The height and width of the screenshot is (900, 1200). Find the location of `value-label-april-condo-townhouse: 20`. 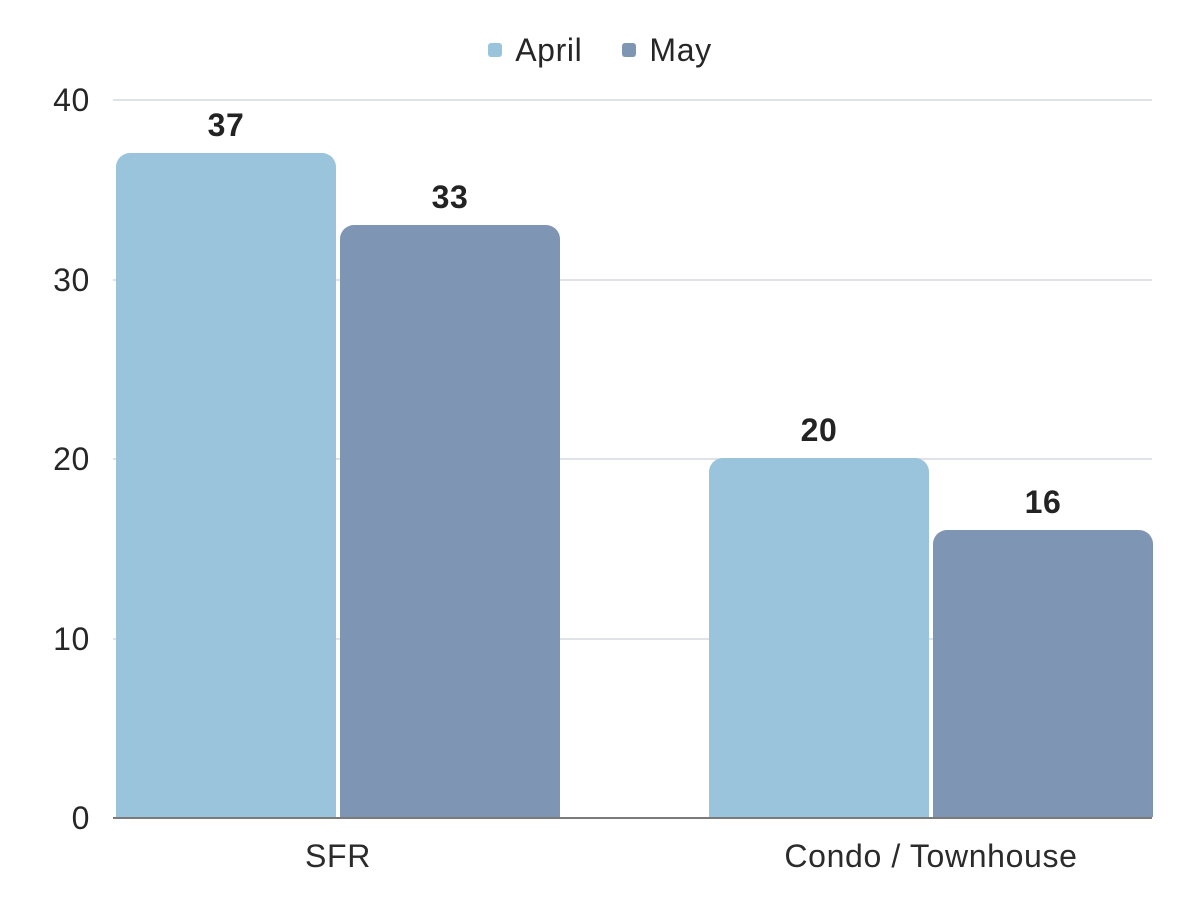

value-label-april-condo-townhouse: 20 is located at coordinates (819, 430).